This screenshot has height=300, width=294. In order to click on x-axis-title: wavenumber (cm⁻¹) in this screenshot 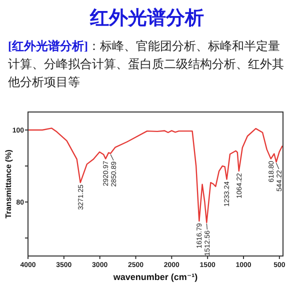, I will do `click(155, 277)`.